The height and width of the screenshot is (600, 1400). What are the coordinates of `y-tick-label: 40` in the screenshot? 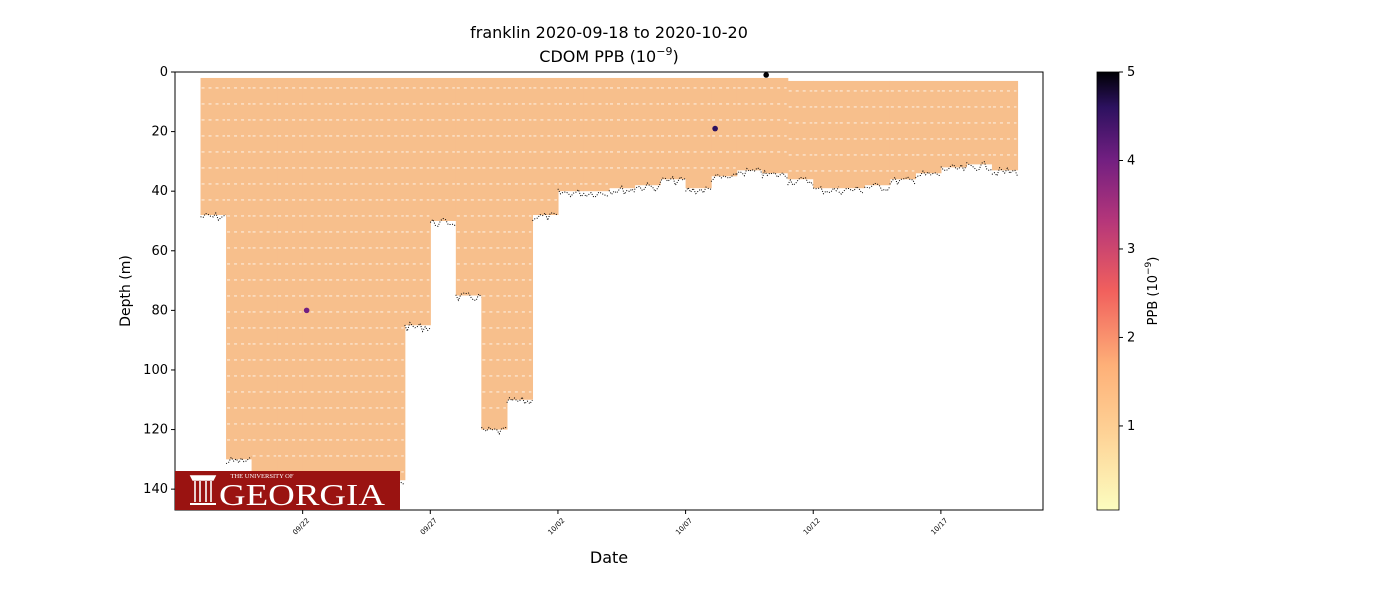 It's located at (159, 191).